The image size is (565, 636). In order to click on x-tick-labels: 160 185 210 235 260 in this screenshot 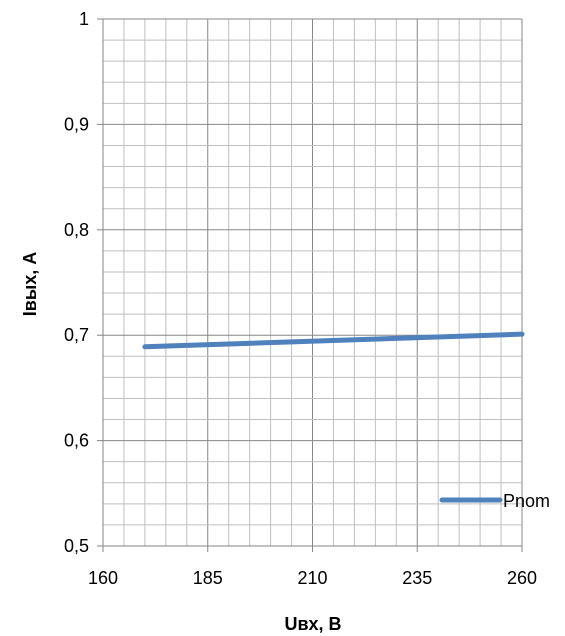, I will do `click(312, 578)`.